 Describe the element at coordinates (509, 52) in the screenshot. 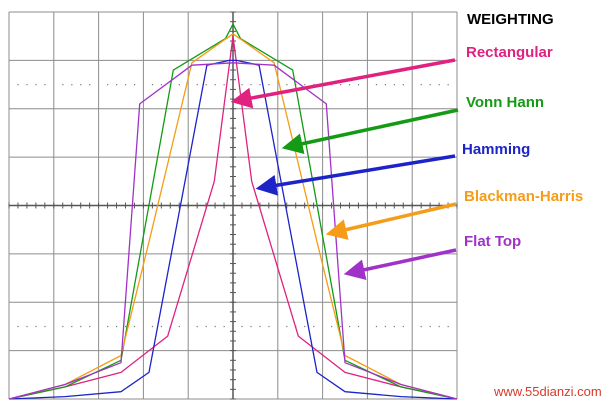

I see `legend-label-rectangular: Rectangular` at that location.